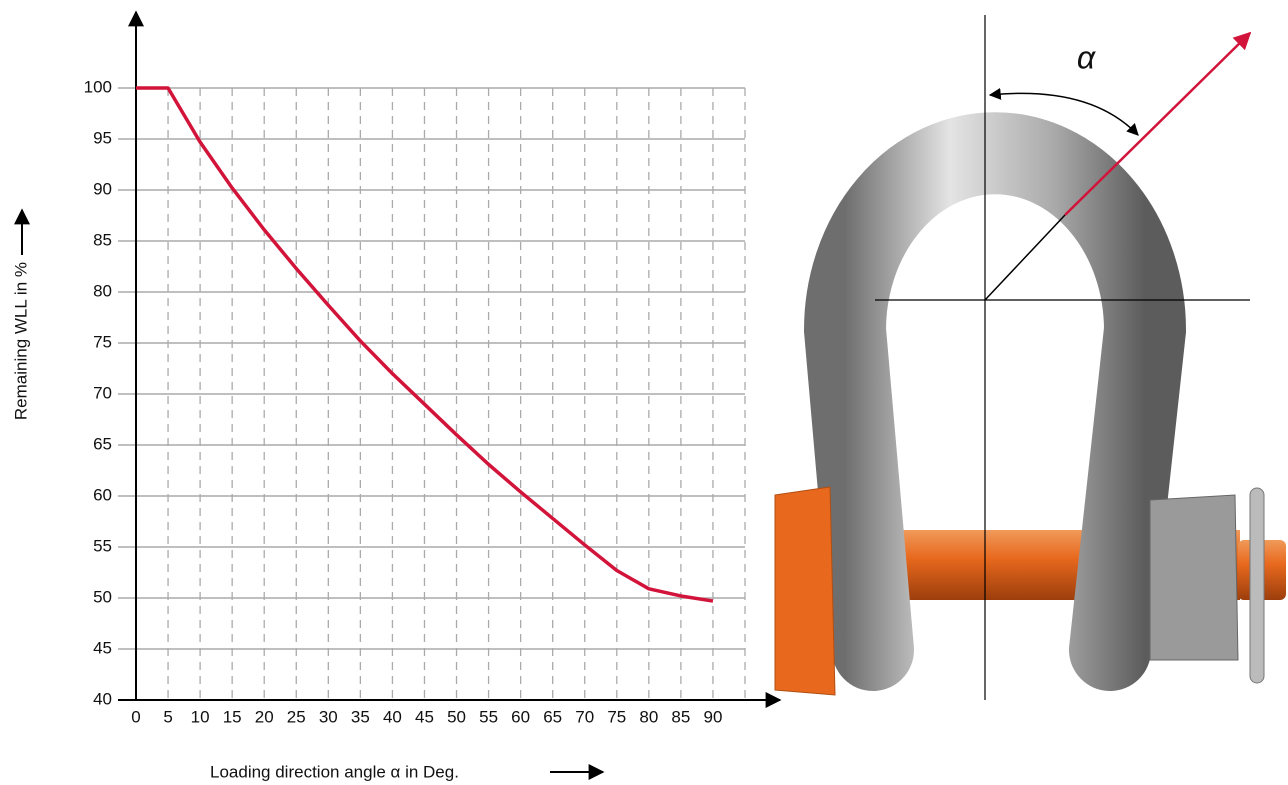 The image size is (1288, 785). What do you see at coordinates (328, 716) in the screenshot?
I see `x-tick-label: 30` at bounding box center [328, 716].